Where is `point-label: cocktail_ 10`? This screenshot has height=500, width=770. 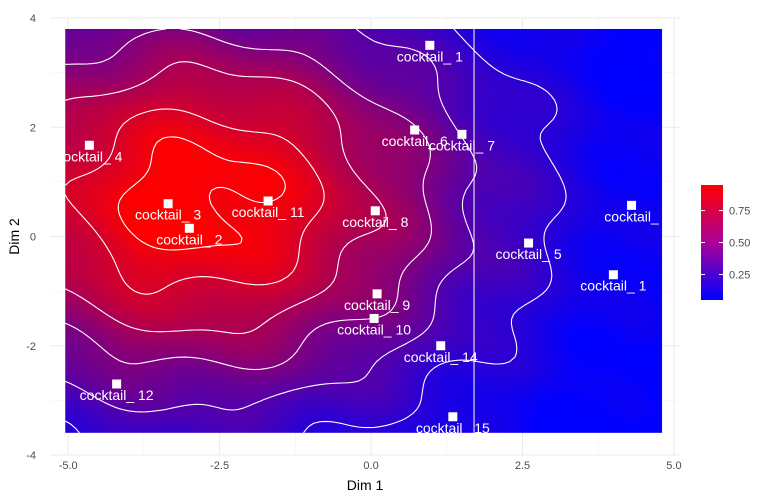 point-label: cocktail_ 10 is located at coordinates (374, 329).